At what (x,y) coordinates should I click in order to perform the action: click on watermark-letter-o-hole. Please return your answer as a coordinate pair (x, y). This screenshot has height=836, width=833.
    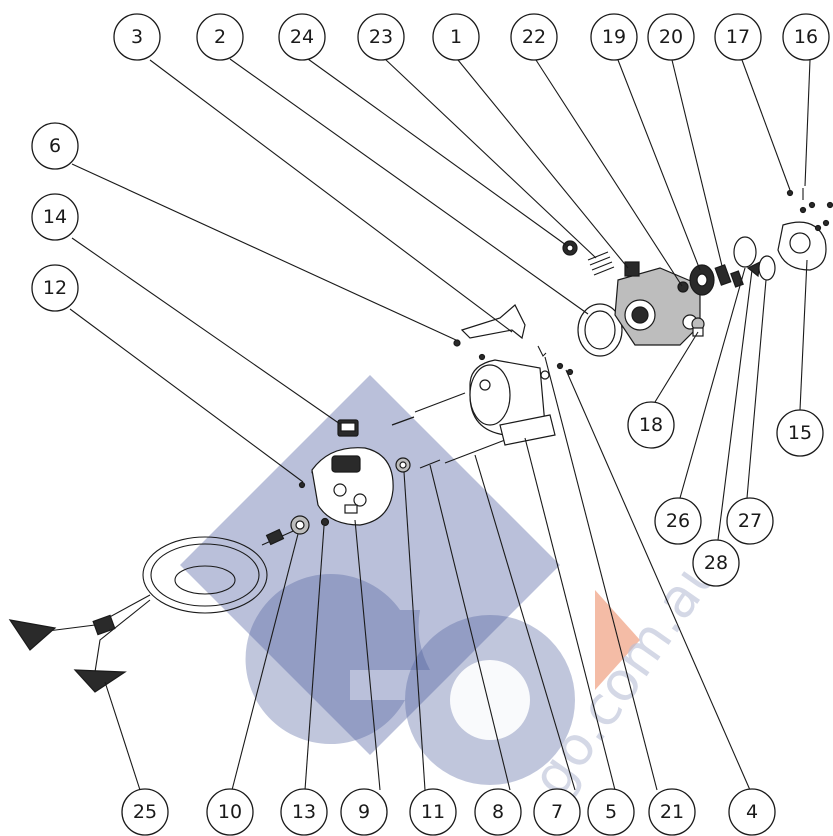
    Looking at the image, I should click on (490, 700).